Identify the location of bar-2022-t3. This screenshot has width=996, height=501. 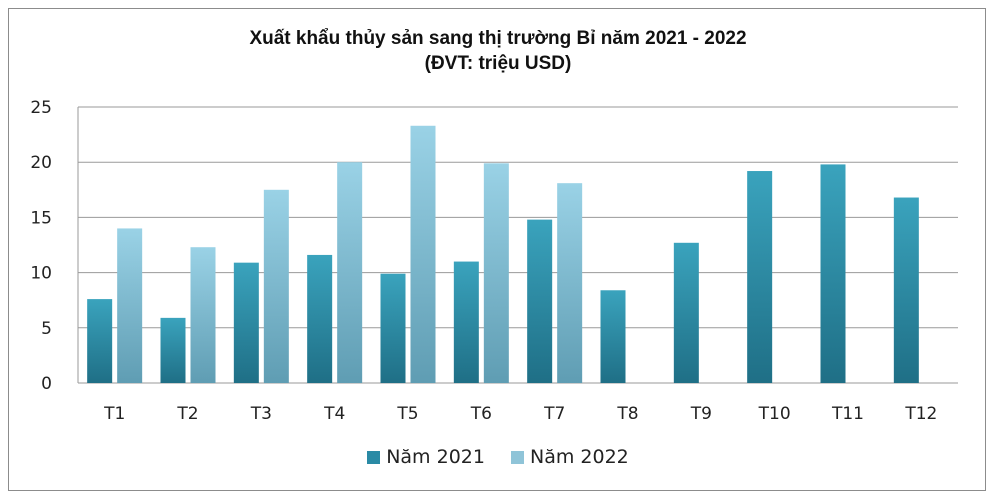
(276, 286).